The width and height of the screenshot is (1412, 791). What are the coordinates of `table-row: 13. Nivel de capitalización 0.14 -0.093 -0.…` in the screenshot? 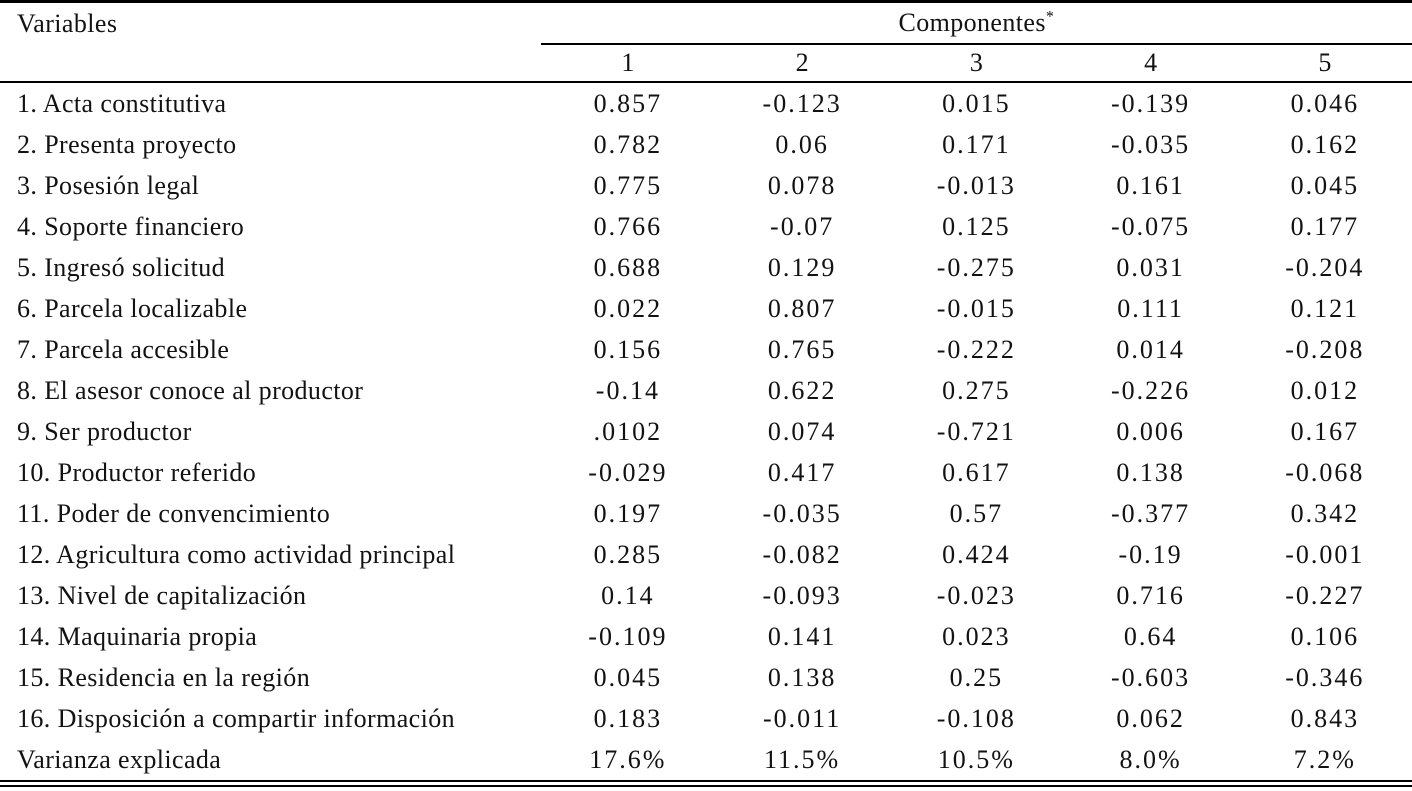 It's located at (706, 595).